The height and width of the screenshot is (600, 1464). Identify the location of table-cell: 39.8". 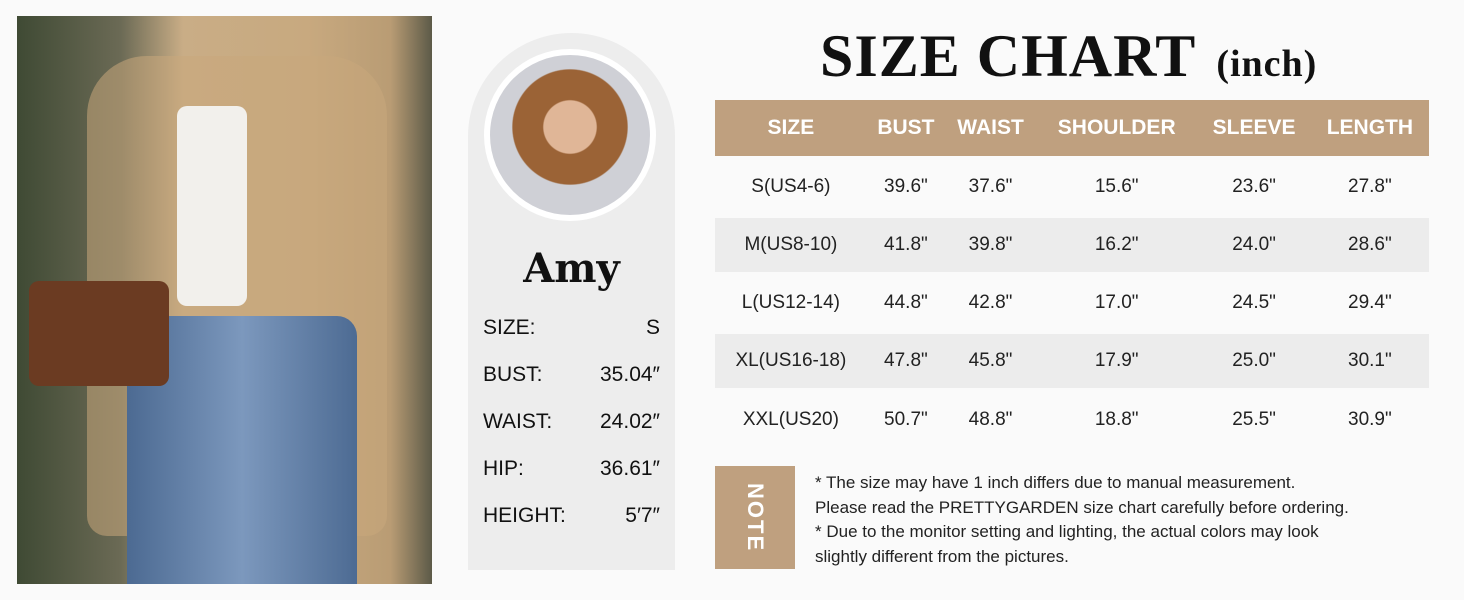
(991, 245).